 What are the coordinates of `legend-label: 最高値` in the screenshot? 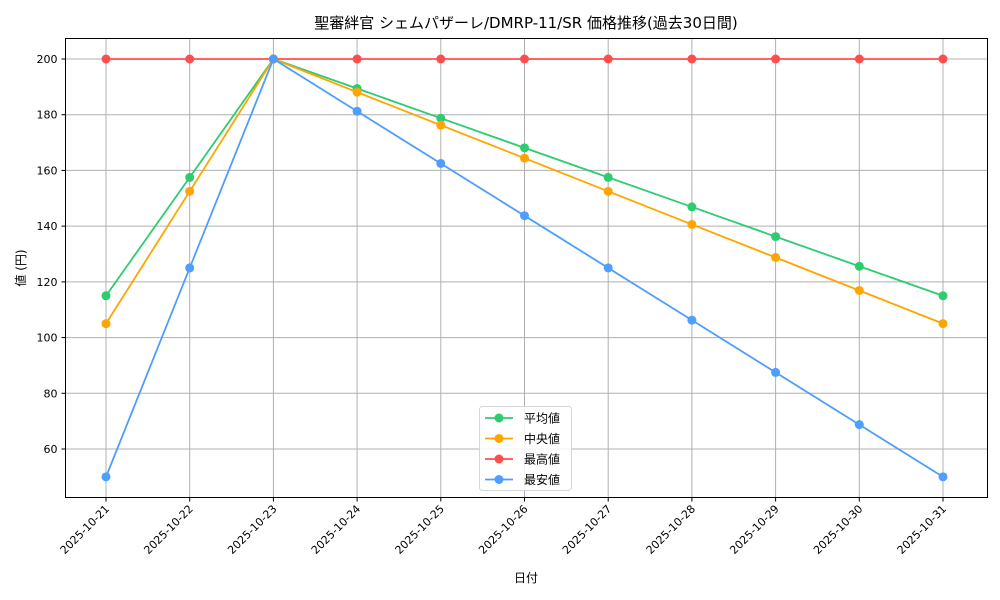 It's located at (542, 459).